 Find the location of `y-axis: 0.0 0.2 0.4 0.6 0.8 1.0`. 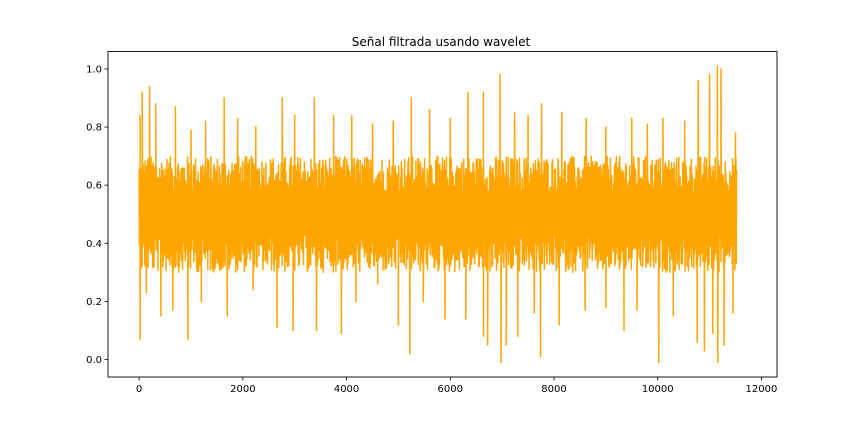

y-axis: 0.0 0.2 0.4 0.6 0.8 1.0 is located at coordinates (97, 215).